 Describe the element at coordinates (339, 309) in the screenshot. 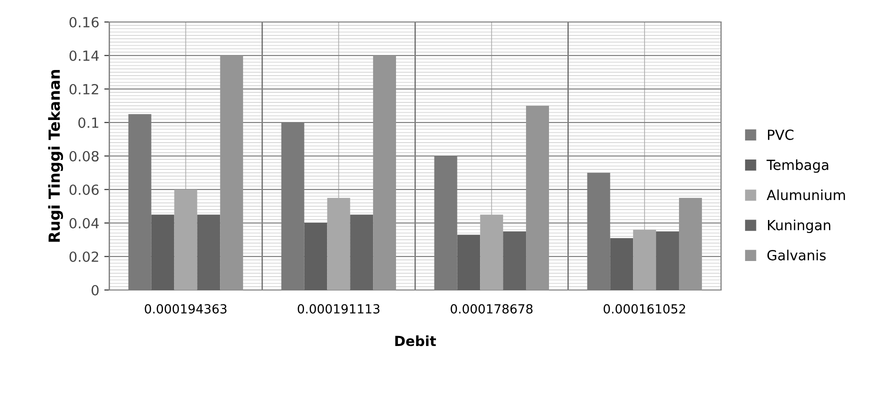

I see `x-tick-label: 0.000191113` at that location.